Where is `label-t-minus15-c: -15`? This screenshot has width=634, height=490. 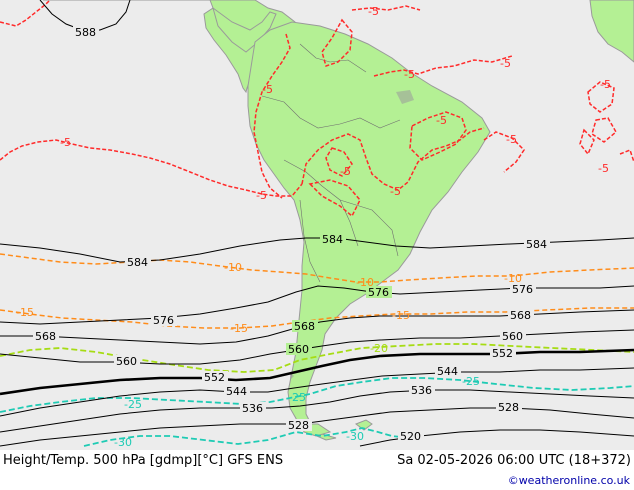
label-t-minus15-c: -15 is located at coordinates (401, 315).